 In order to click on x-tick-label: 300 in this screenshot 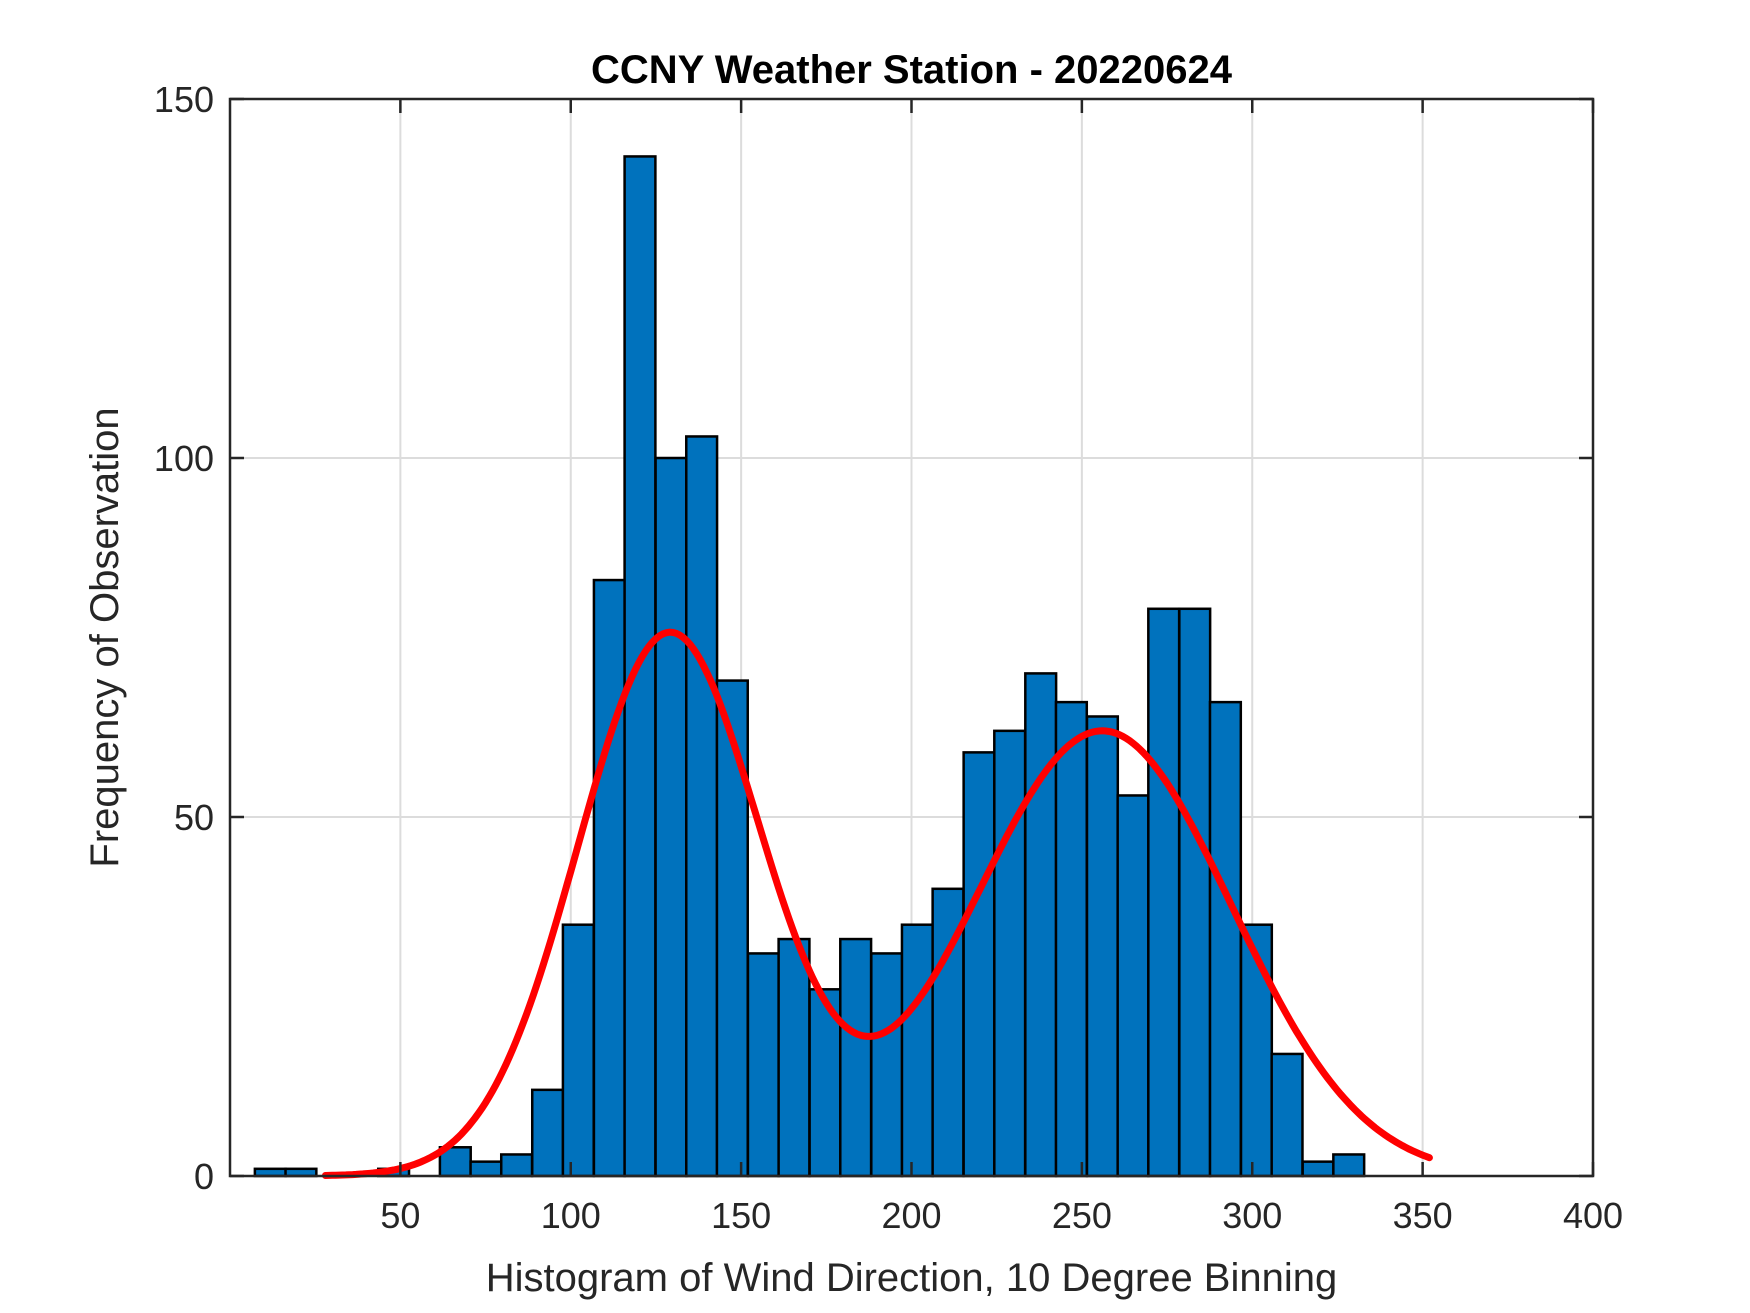, I will do `click(1252, 1215)`.